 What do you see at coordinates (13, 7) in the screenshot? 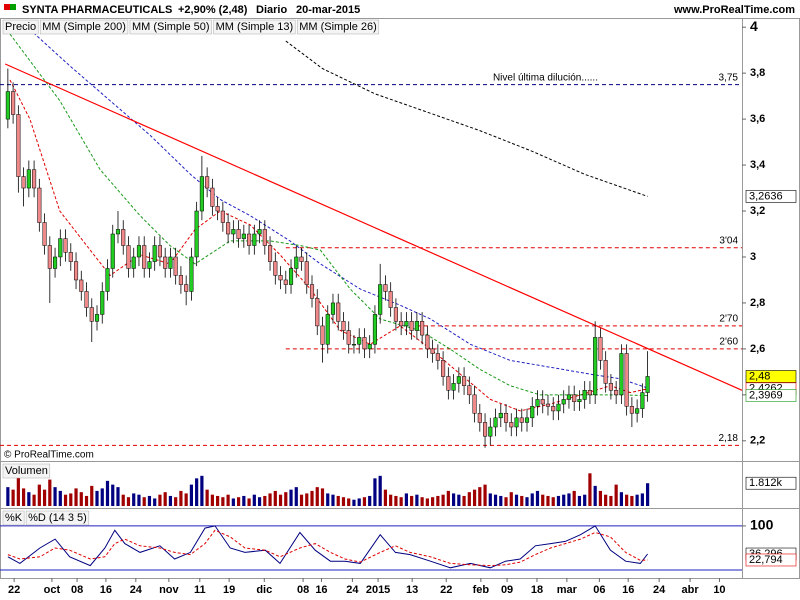
I see `icon` at bounding box center [13, 7].